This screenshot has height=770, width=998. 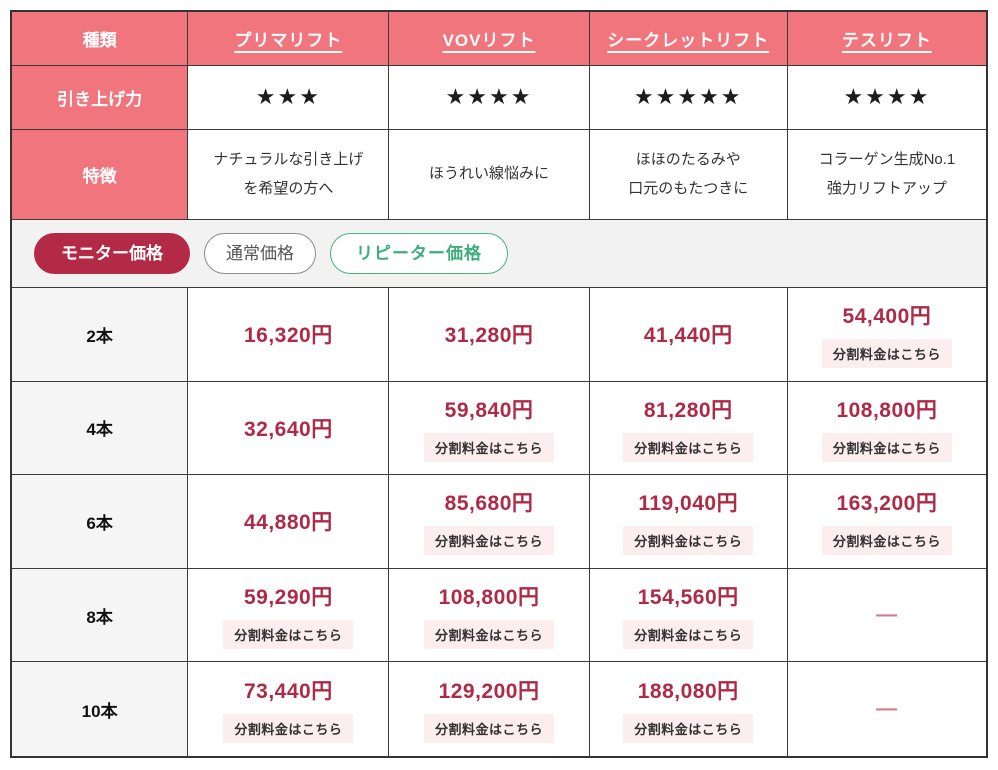 What do you see at coordinates (887, 317) in the screenshot?
I see `price-value: 54,400円` at bounding box center [887, 317].